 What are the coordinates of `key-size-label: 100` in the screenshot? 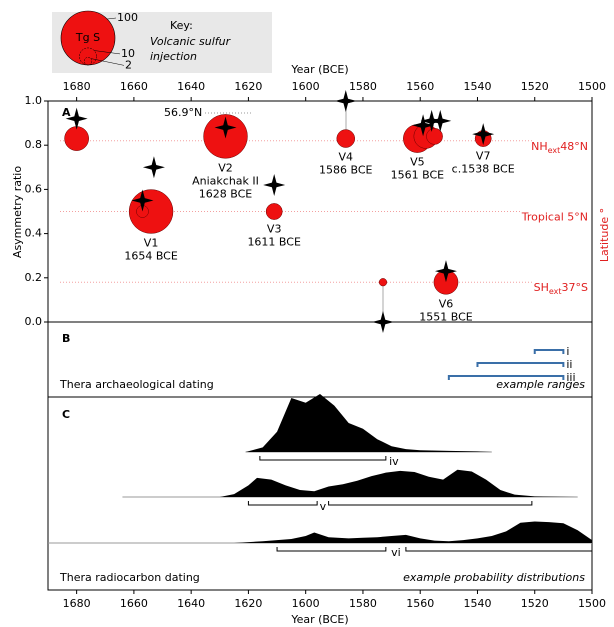 It's located at (127, 17).